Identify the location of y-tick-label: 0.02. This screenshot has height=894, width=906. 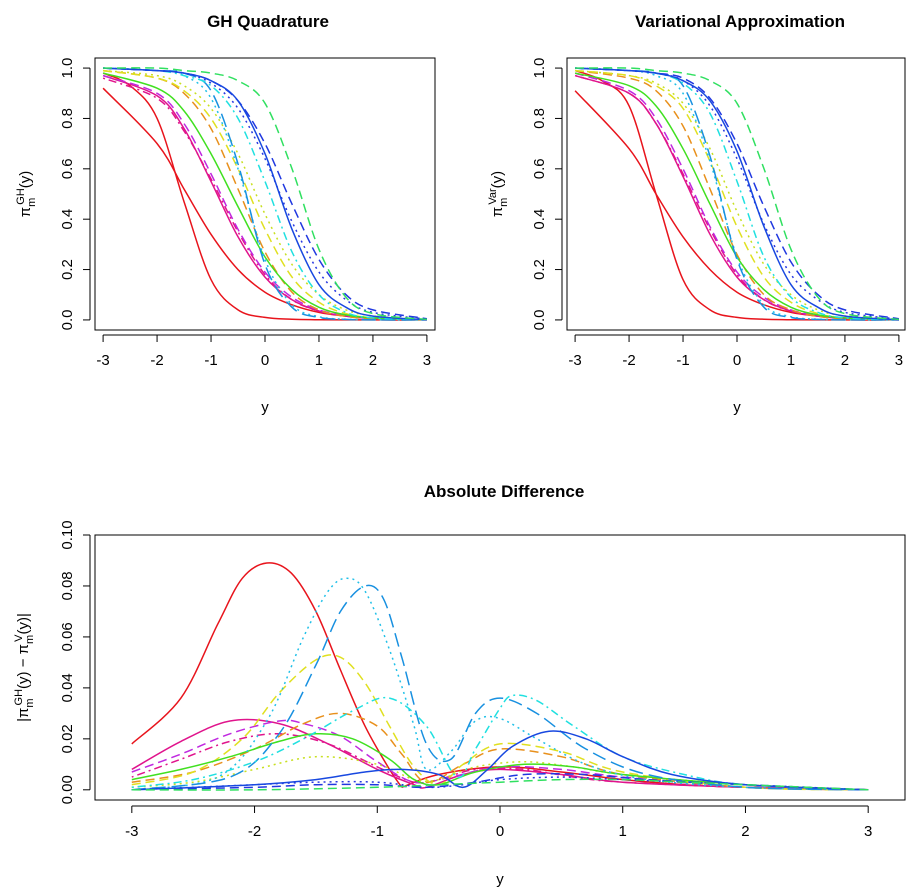
(67, 738).